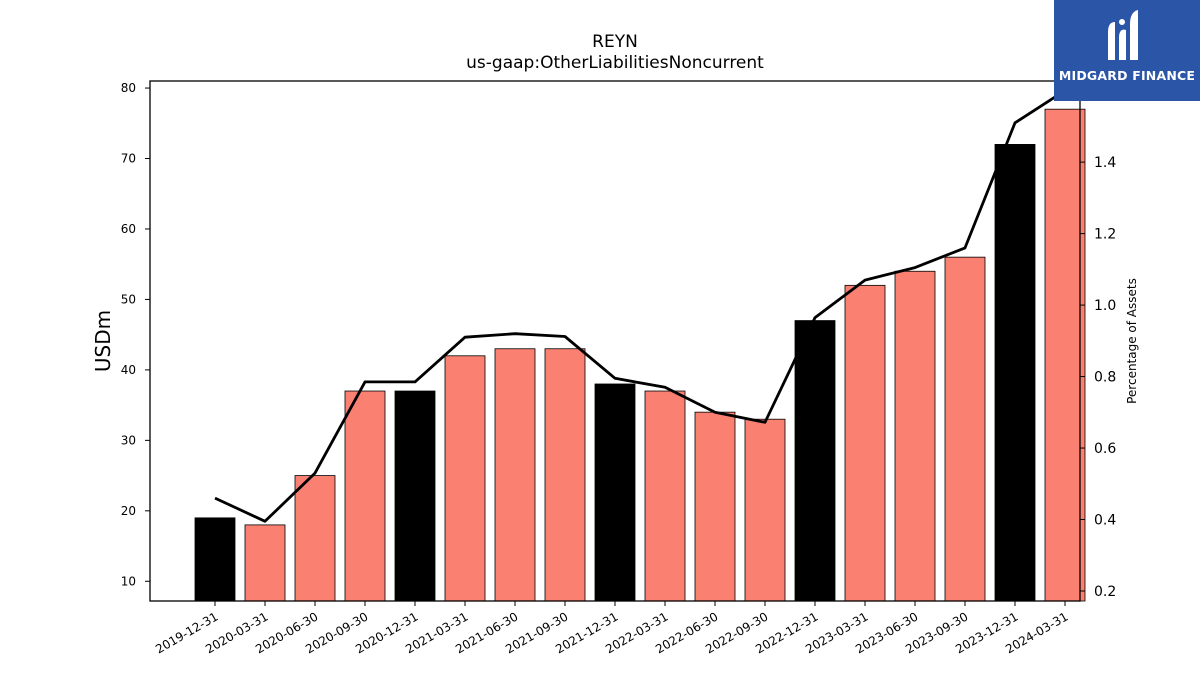 The image size is (1200, 675). I want to click on y-tick-label: 70, so click(128, 159).